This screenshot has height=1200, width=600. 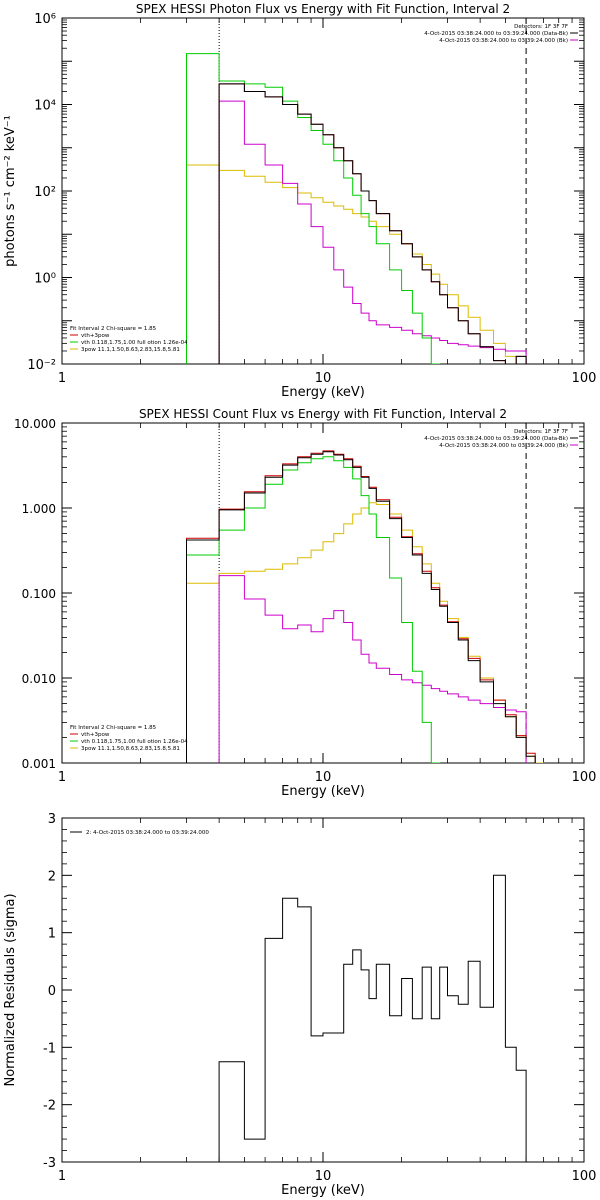 What do you see at coordinates (10, 989) in the screenshot?
I see `y-axis-label: Normalized Residuals (sigma)` at bounding box center [10, 989].